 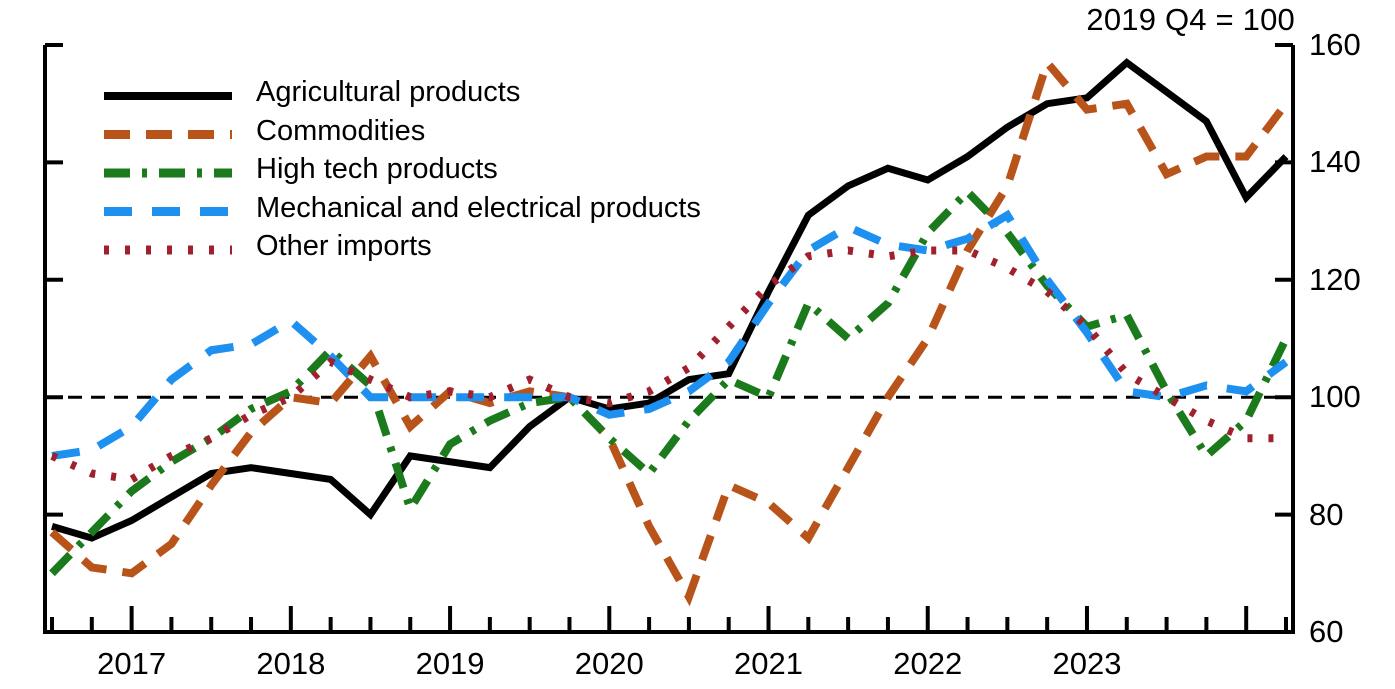 What do you see at coordinates (1335, 279) in the screenshot?
I see `y-axis-tick-label: 120` at bounding box center [1335, 279].